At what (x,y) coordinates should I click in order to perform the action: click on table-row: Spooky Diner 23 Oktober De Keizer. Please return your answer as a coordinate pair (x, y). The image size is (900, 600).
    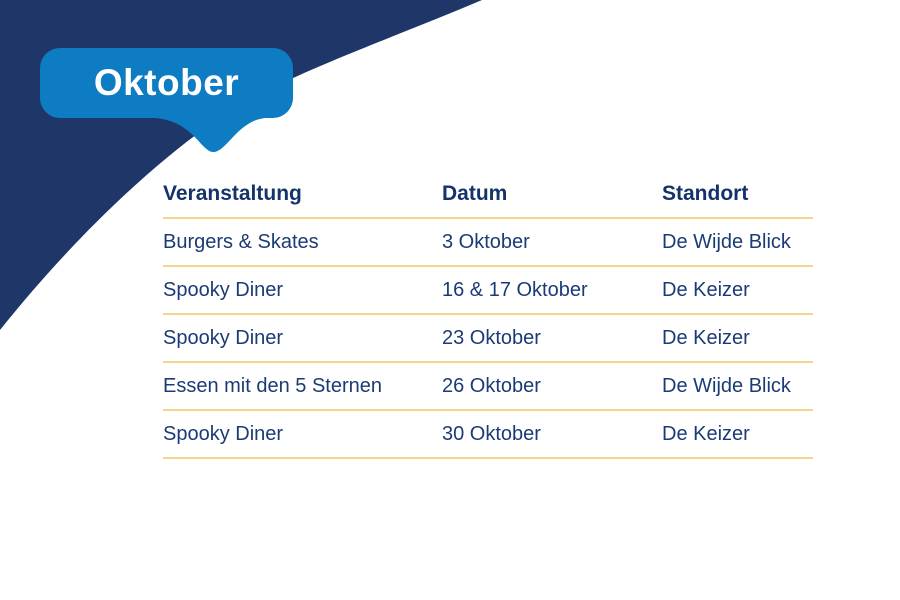
    Looking at the image, I should click on (488, 339).